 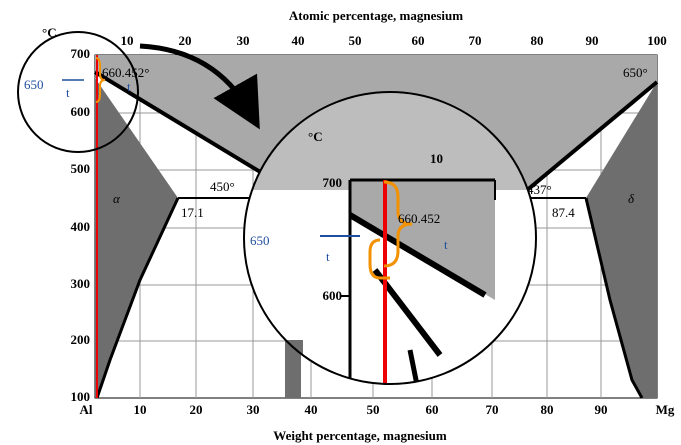 I want to click on y-tick-label: 100, so click(x=81, y=396).